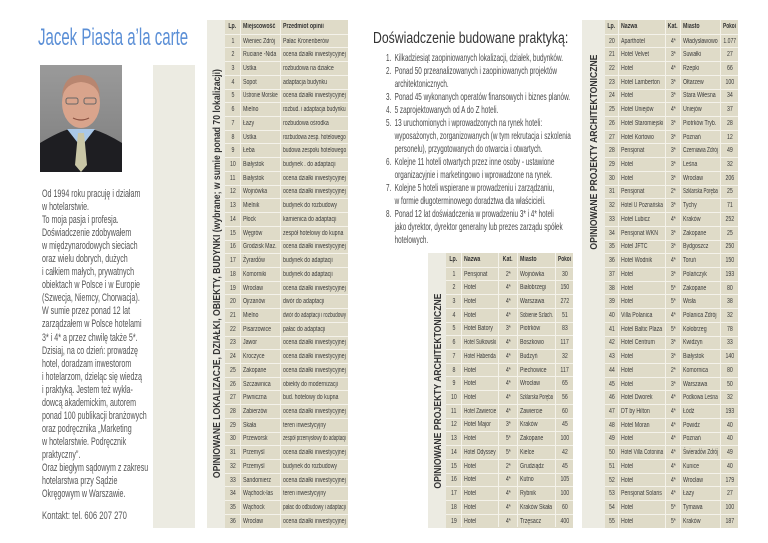 The width and height of the screenshot is (768, 543). Describe the element at coordinates (640, 233) in the screenshot. I see `name-text: Pensjonat WKN` at that location.